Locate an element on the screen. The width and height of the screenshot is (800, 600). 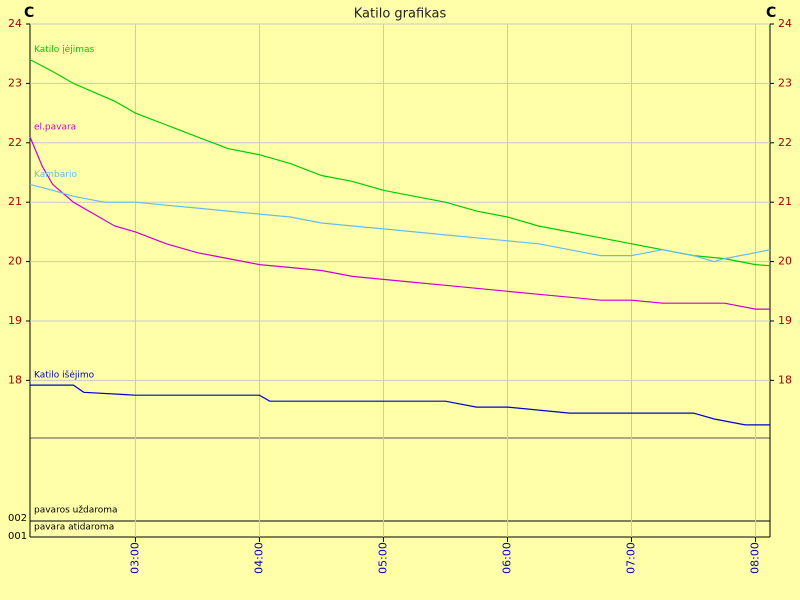
panel-tick: 001 is located at coordinates (17, 536).